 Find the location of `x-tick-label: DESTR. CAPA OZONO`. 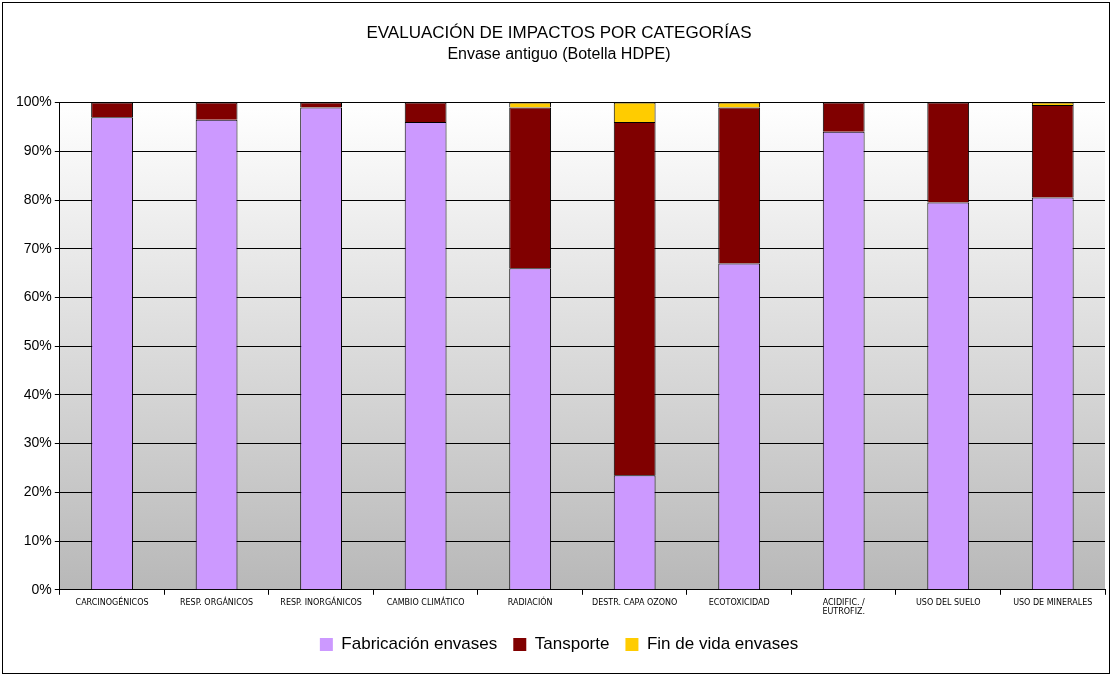

x-tick-label: DESTR. CAPA OZONO is located at coordinates (635, 602).